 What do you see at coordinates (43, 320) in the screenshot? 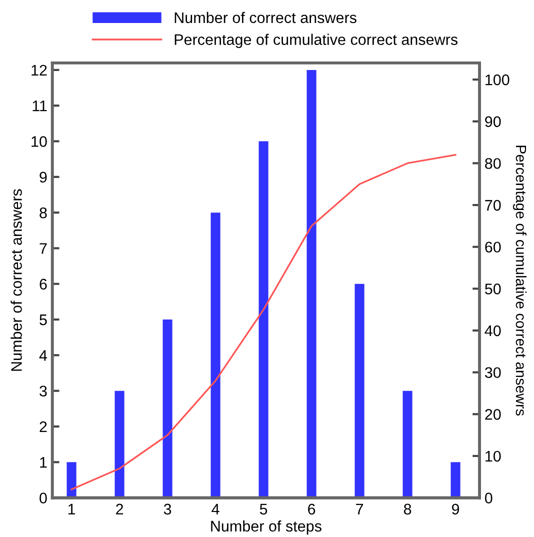
I see `y-tick-label: 5` at bounding box center [43, 320].